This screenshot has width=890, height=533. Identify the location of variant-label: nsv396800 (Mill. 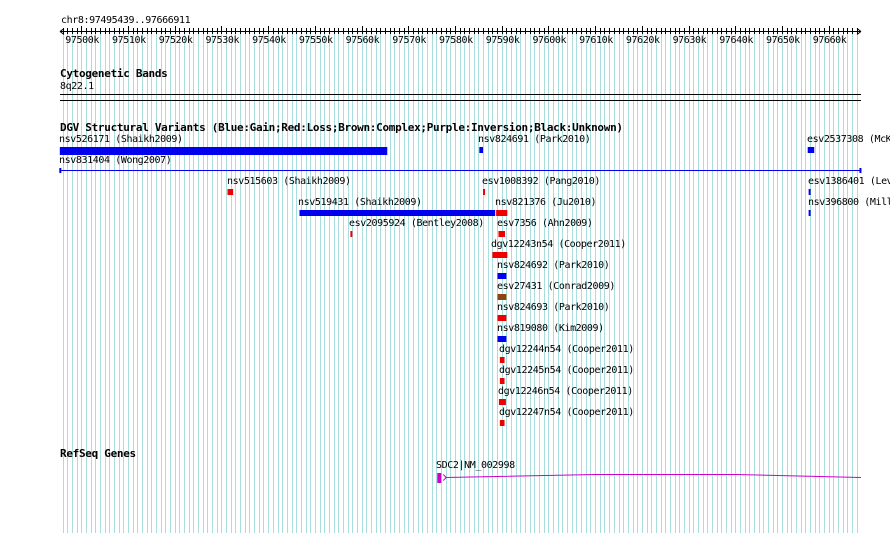
(849, 202).